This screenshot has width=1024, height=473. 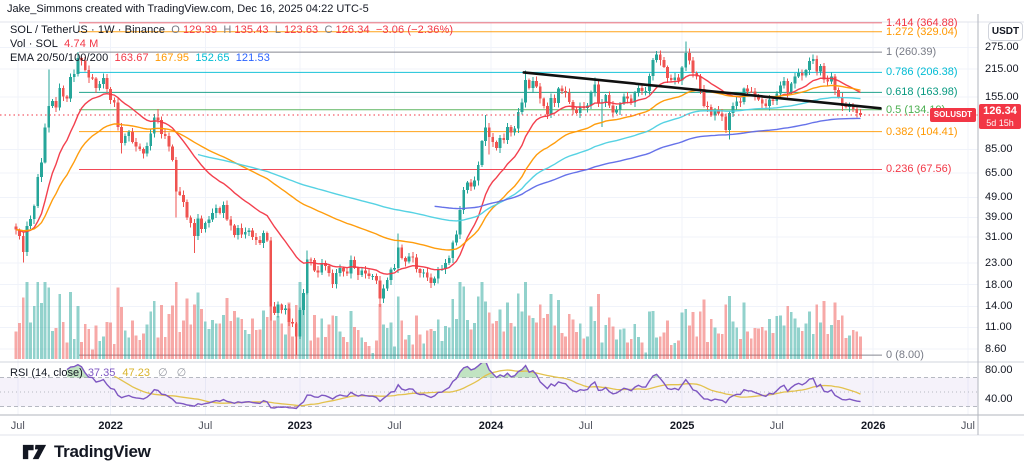 What do you see at coordinates (999, 399) in the screenshot?
I see `rsi-tick-label: 40.00` at bounding box center [999, 399].